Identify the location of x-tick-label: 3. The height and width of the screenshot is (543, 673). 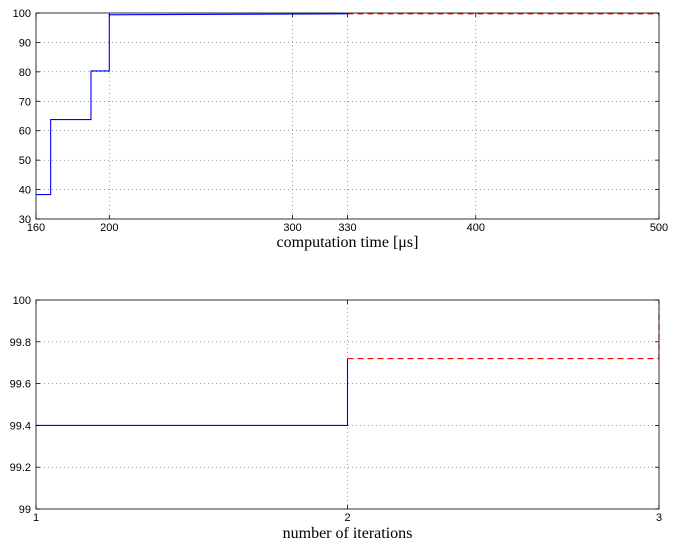
(659, 518).